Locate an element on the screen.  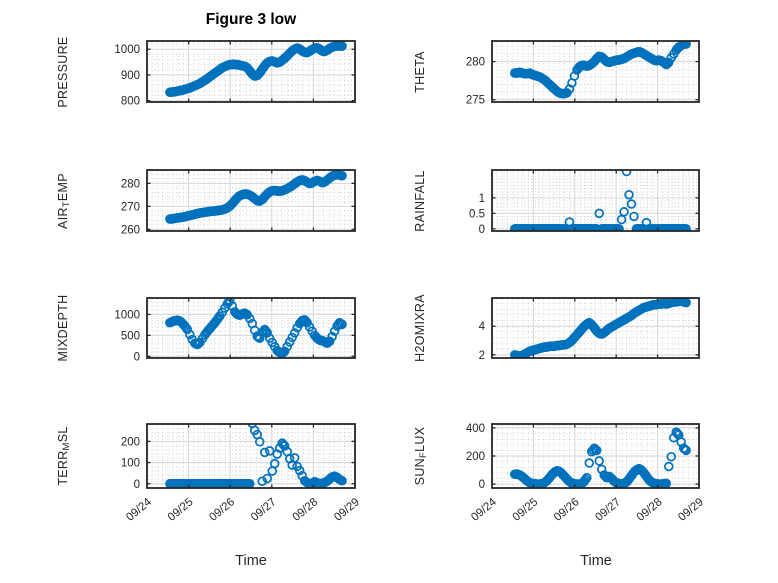
subplot-terr-msl: 0 100 200 09/24 09/25 09/26 09/27 09/28 09/29 is located at coordinates (241, 473).